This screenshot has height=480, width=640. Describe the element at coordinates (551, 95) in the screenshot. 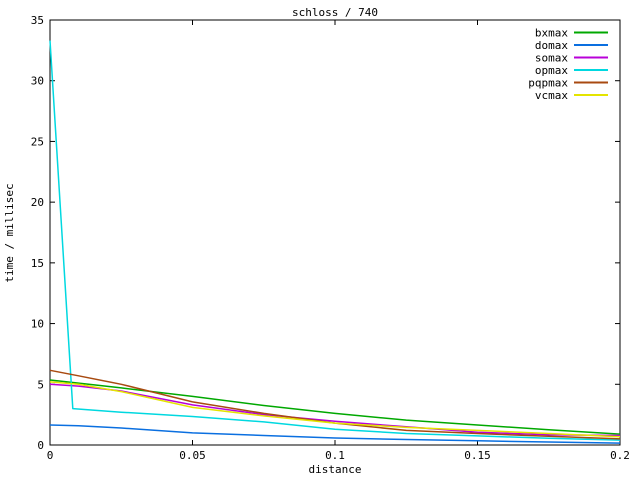

I see `legend-label-vcmax: vcmax` at that location.